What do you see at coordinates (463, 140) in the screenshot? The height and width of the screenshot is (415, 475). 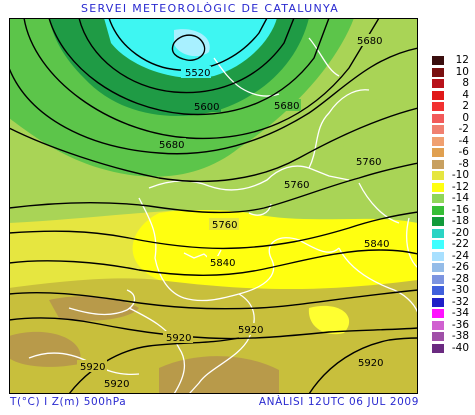 I see `legend-level-label: -4` at bounding box center [463, 140].